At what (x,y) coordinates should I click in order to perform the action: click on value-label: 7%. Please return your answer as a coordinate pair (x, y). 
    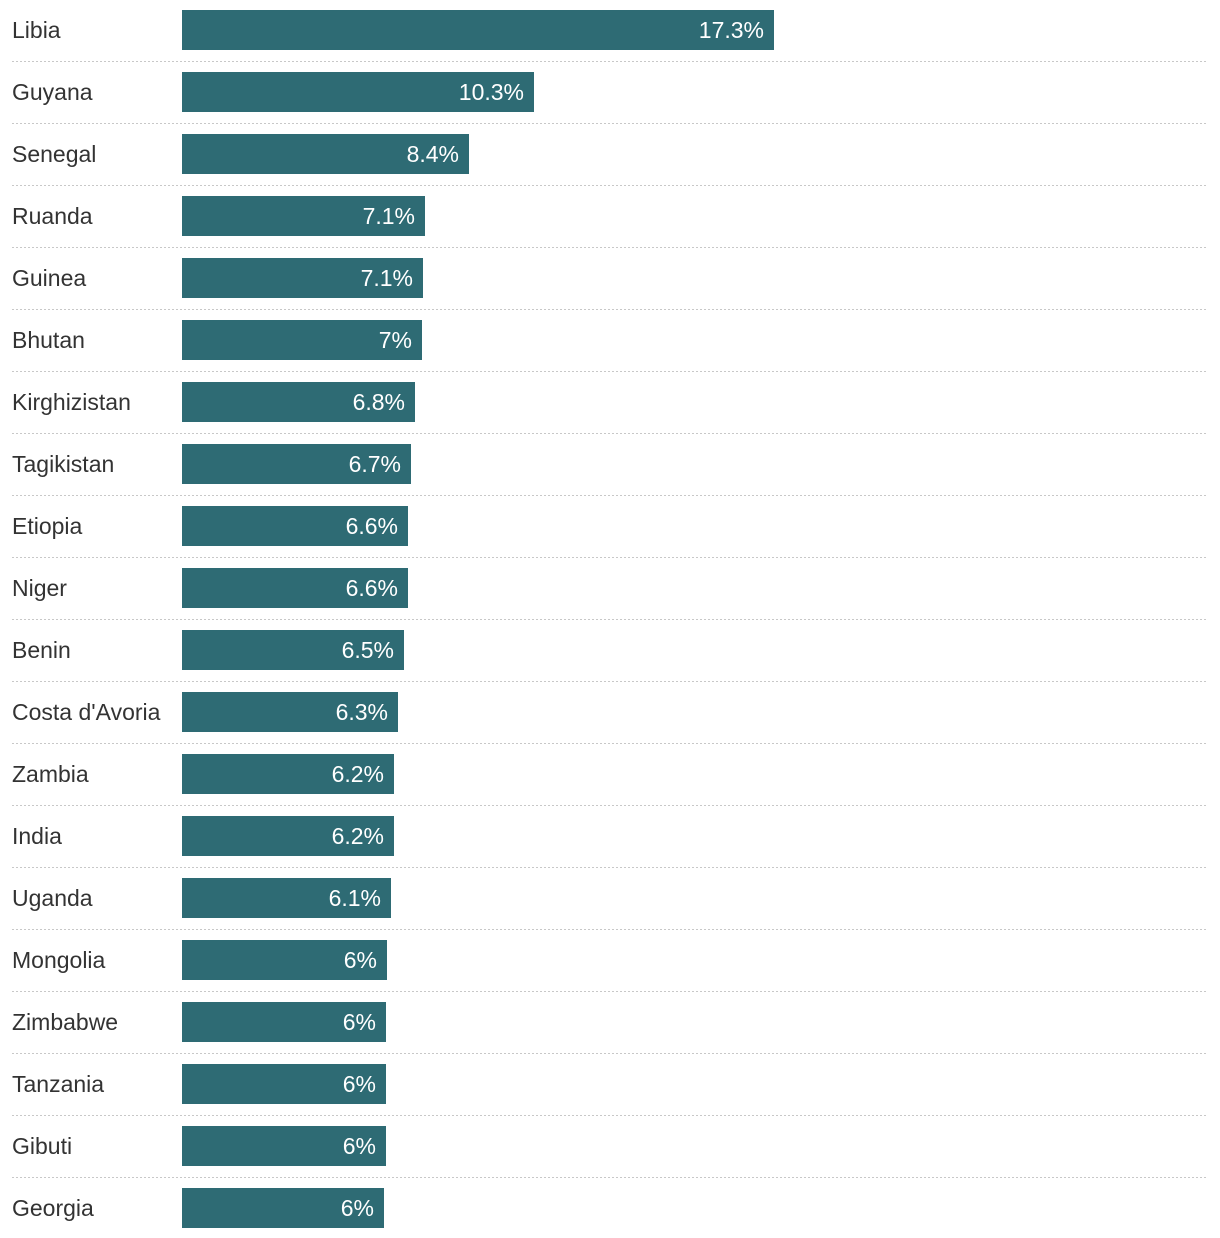
    Looking at the image, I should click on (395, 340).